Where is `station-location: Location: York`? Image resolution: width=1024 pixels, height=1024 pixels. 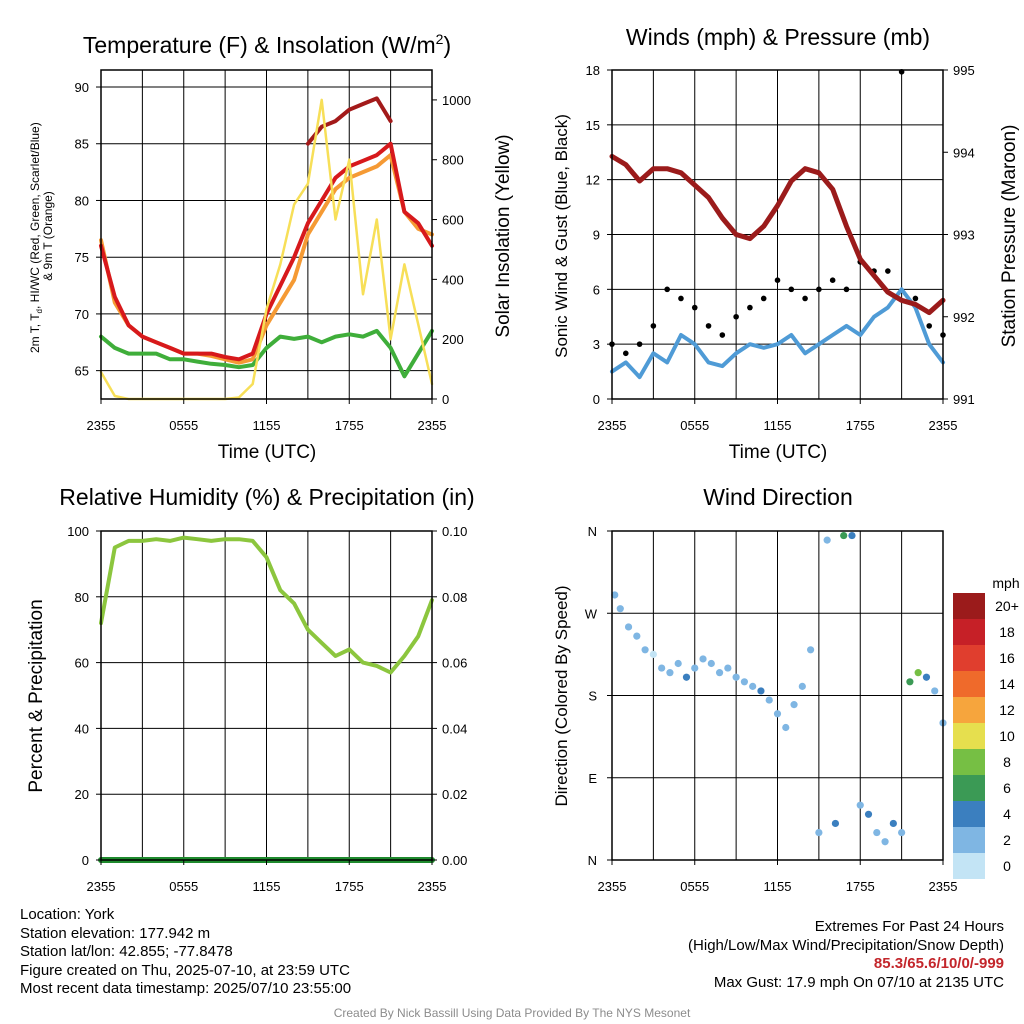
station-location: Location: York is located at coordinates (67, 914).